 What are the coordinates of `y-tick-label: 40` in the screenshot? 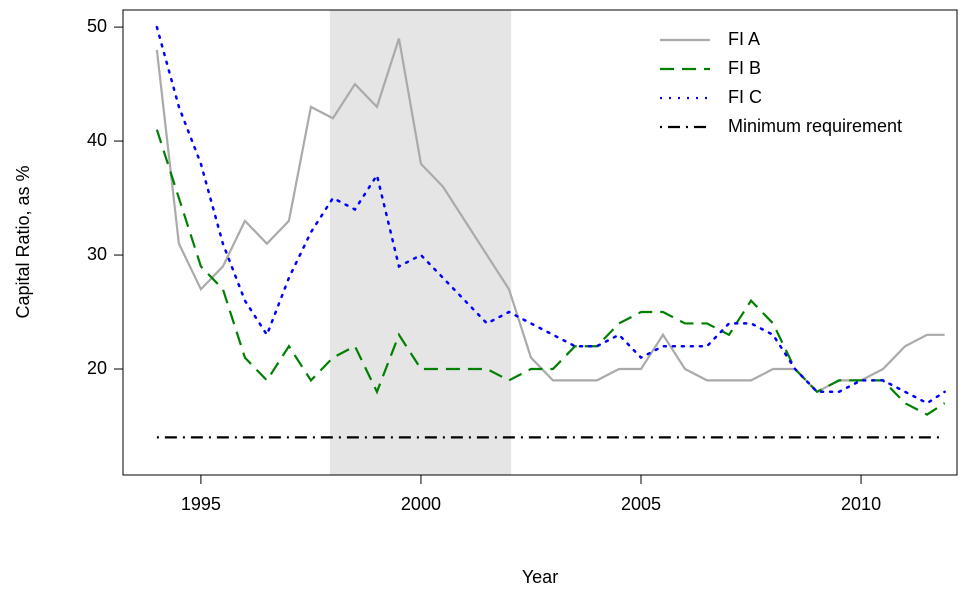 It's located at (97, 140).